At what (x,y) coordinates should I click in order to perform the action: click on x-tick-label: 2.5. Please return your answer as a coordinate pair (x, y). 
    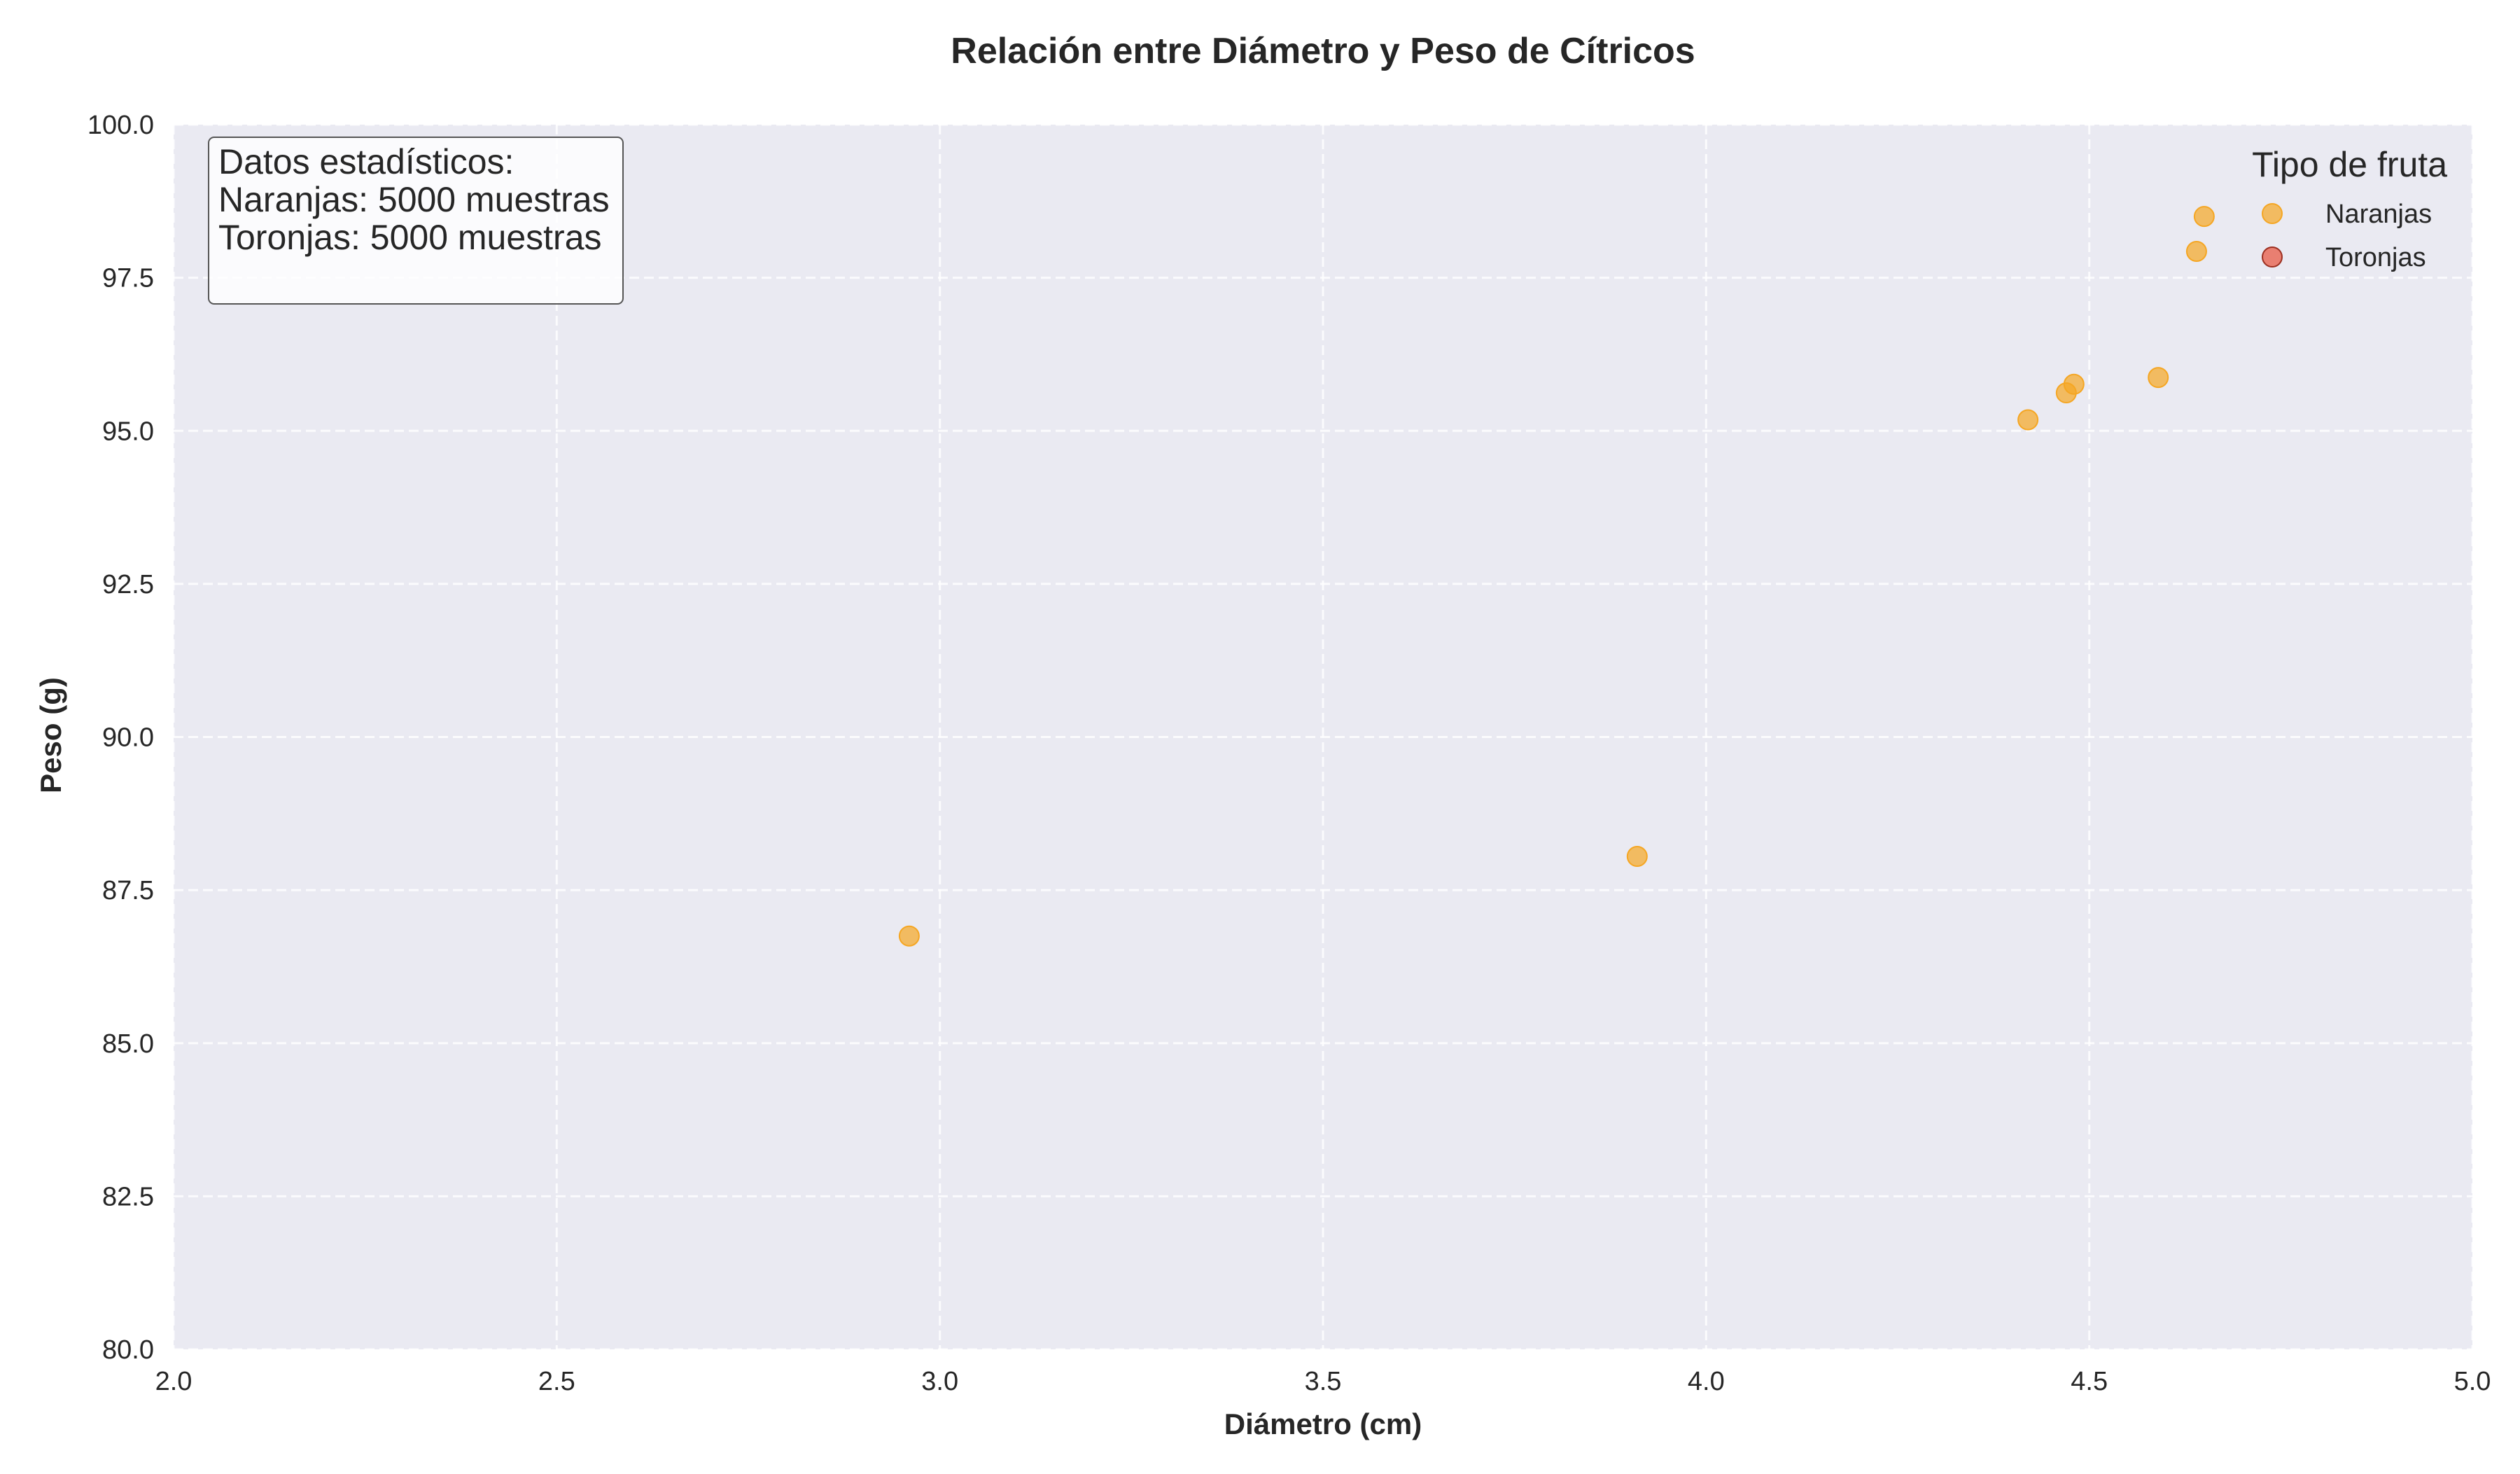
    Looking at the image, I should click on (556, 1381).